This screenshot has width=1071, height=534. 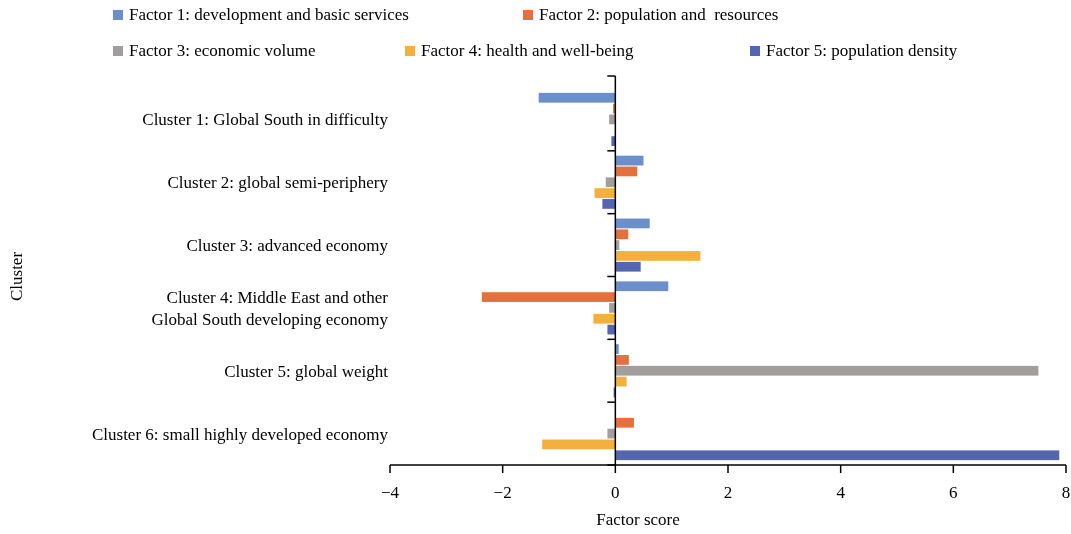 I want to click on x-tick-label: −2, so click(x=502, y=492).